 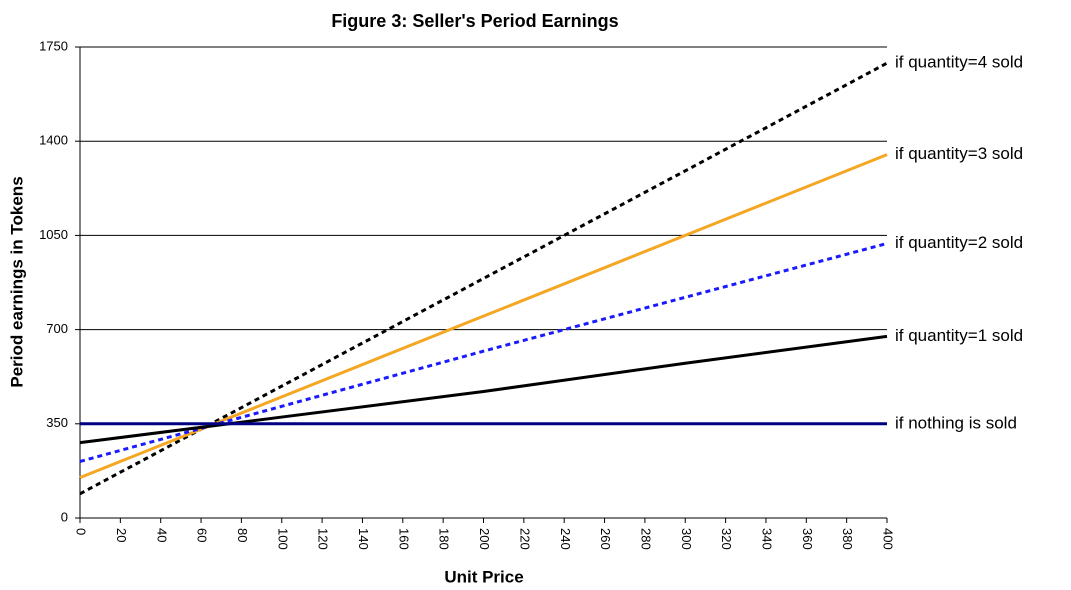 I want to click on y-tick-label: 1400, so click(x=53, y=140).